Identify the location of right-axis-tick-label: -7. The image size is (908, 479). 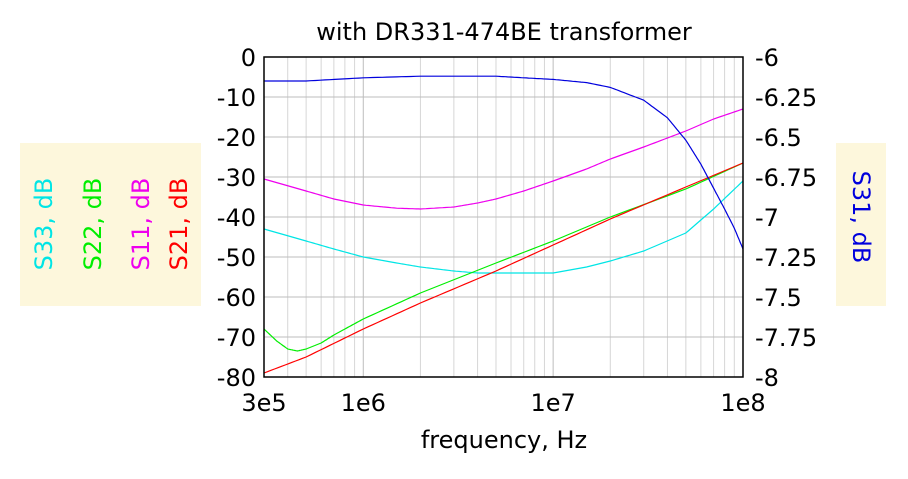
(767, 218).